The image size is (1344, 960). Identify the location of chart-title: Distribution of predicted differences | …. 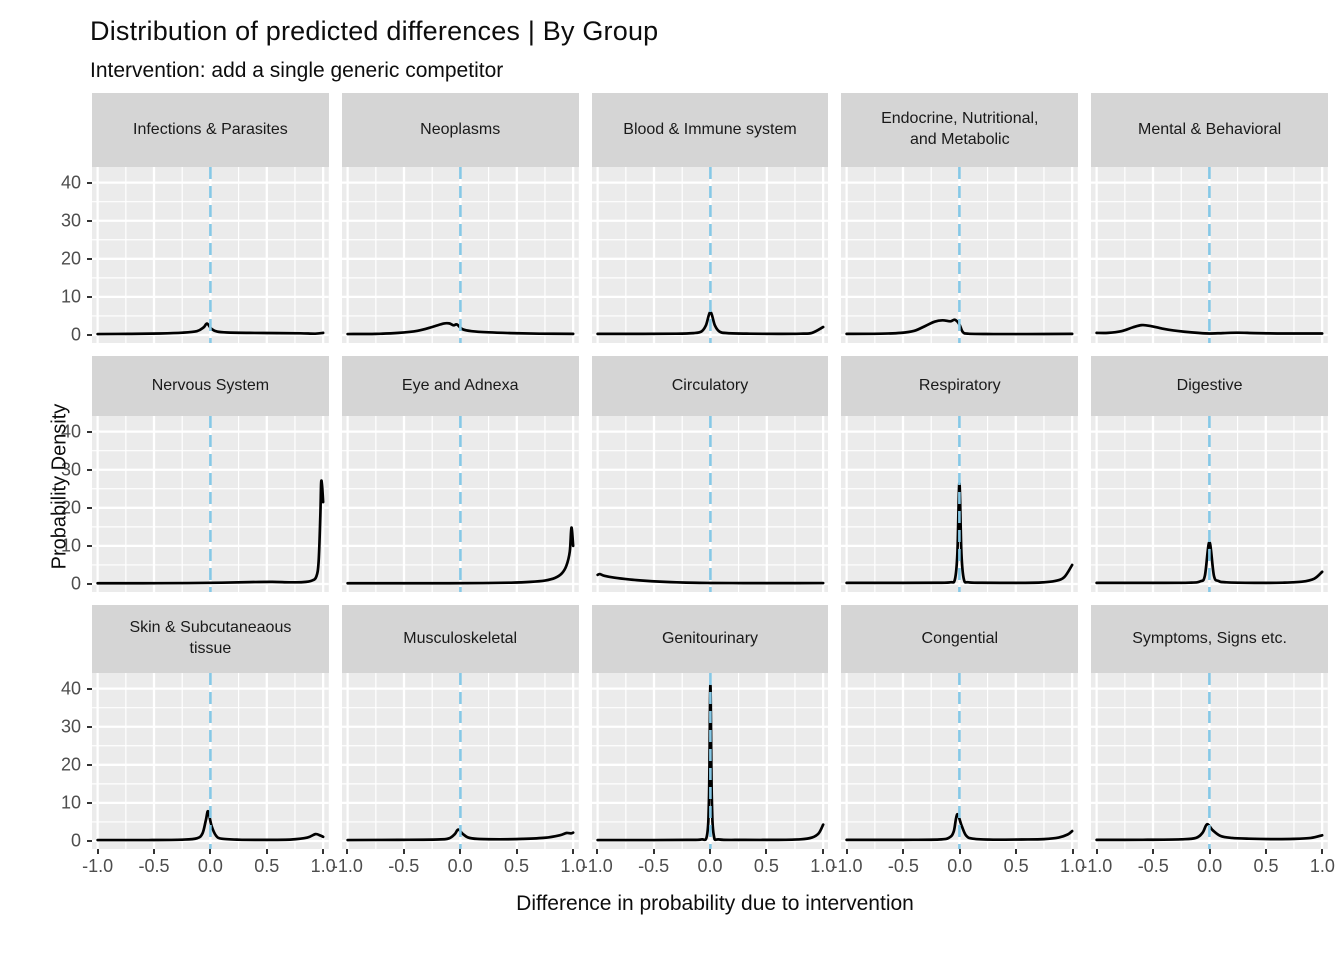
(374, 31).